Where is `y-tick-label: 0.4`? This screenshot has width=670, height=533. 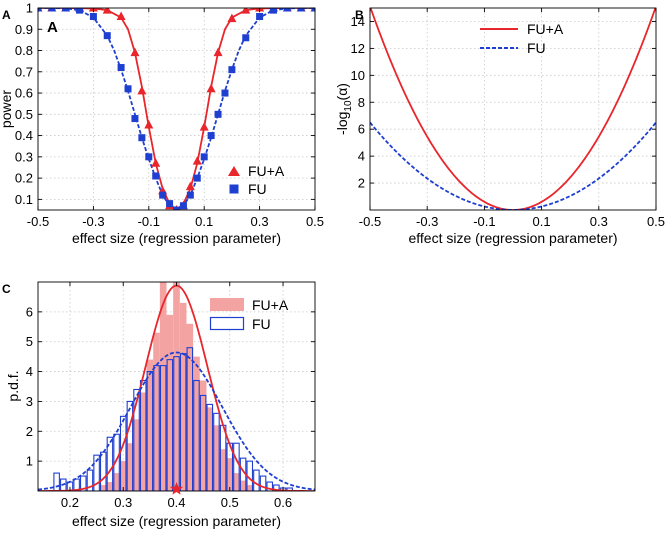 y-tick-label: 0.4 is located at coordinates (24, 135).